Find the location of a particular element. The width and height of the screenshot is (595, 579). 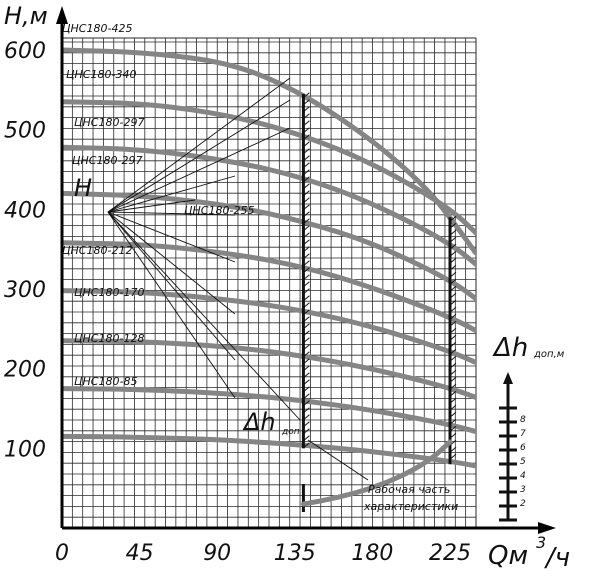

x-tick-label: 90 is located at coordinates (217, 553).